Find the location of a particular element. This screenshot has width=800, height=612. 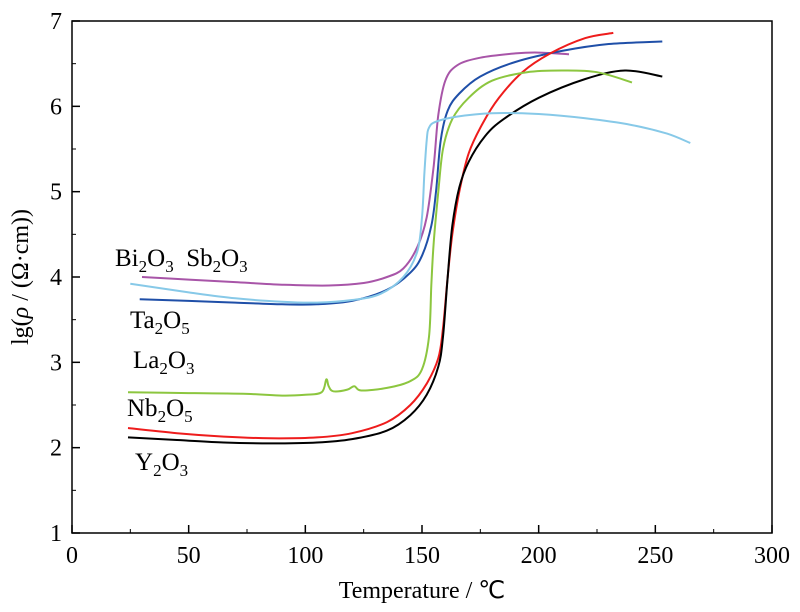

x-tick-label: 0 is located at coordinates (72, 556).